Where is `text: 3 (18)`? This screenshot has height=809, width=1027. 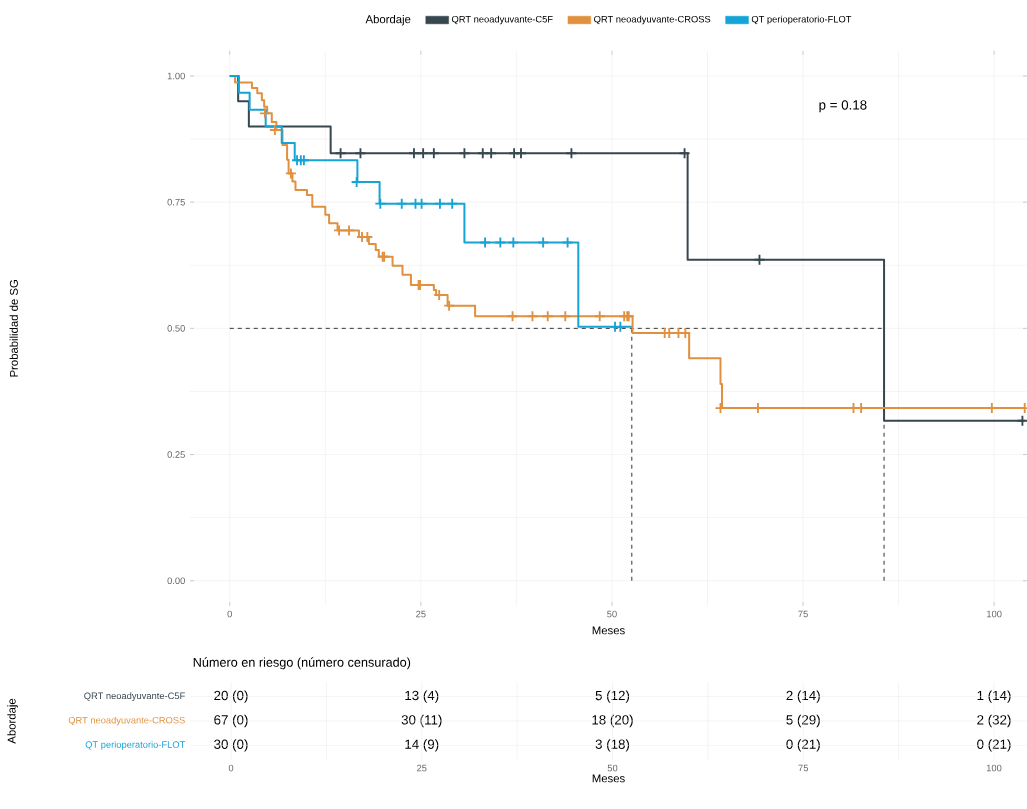
text: 3 (18) is located at coordinates (612, 745).